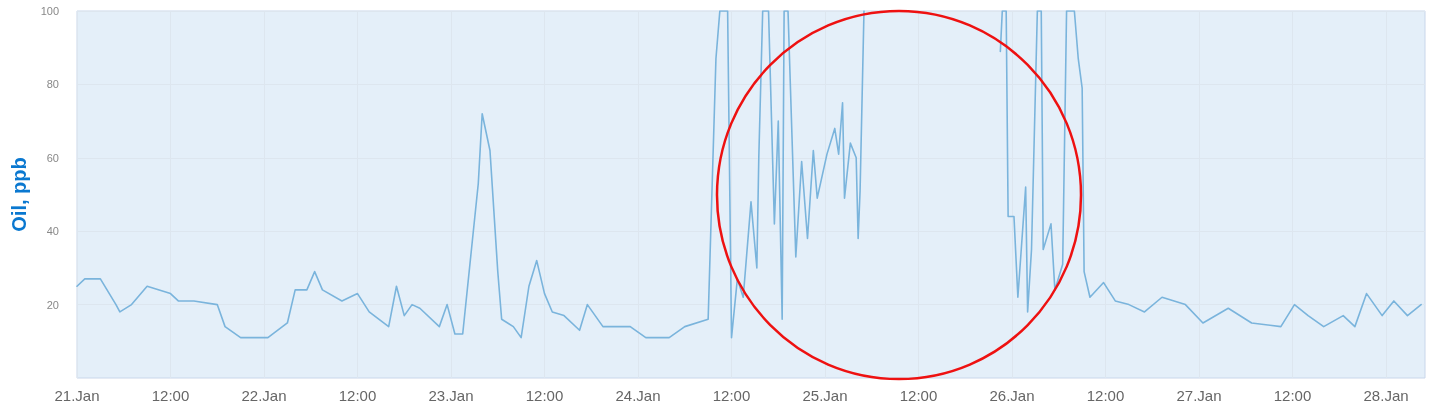 The image size is (1429, 410). Describe the element at coordinates (638, 395) in the screenshot. I see `x-tick-label: 24.Jan` at that location.